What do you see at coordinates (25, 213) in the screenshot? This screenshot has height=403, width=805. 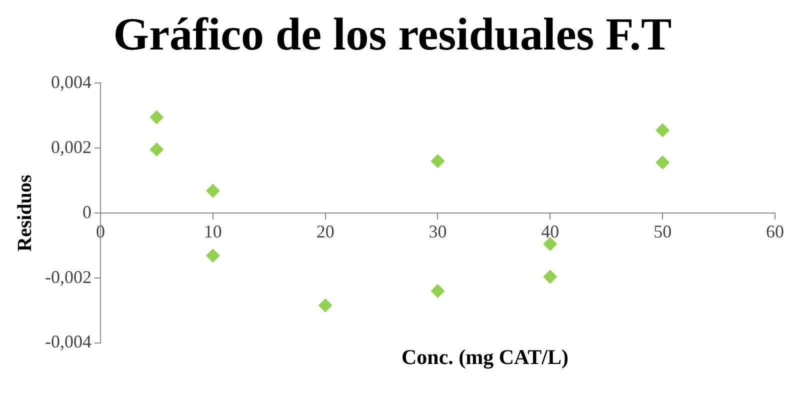 I see `y-axis-title: Residuos` at bounding box center [25, 213].